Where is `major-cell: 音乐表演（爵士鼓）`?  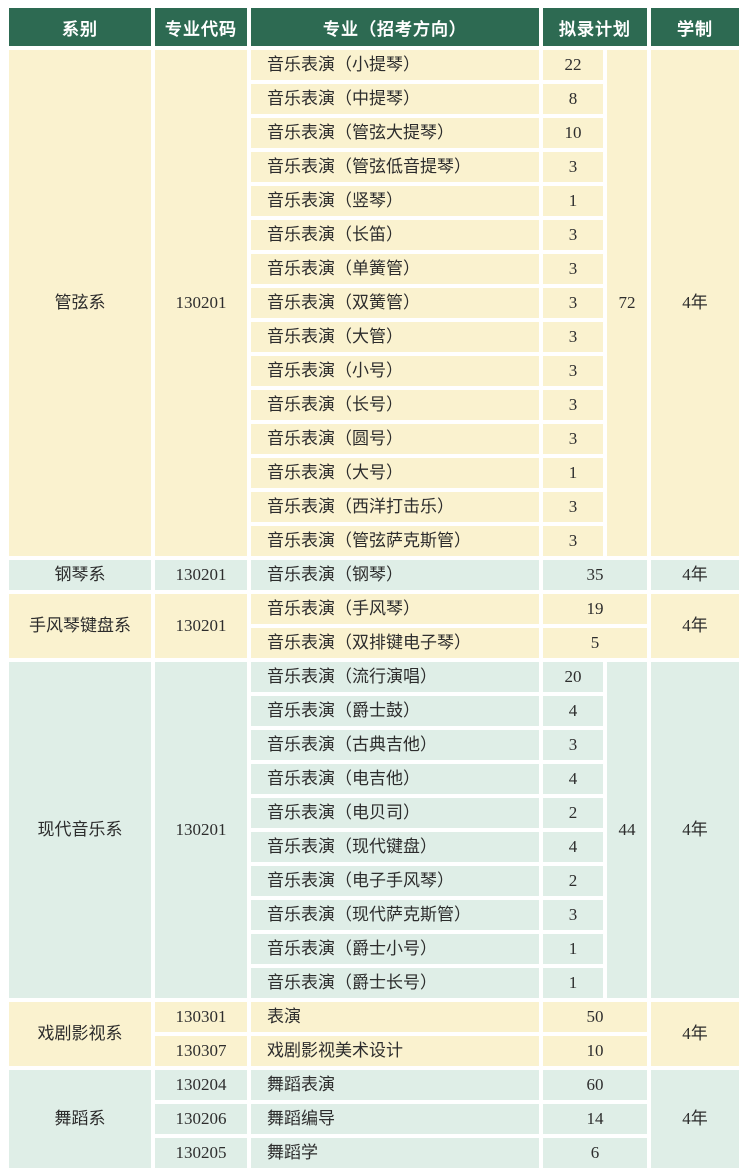
major-cell: 音乐表演（爵士鼓） is located at coordinates (395, 711).